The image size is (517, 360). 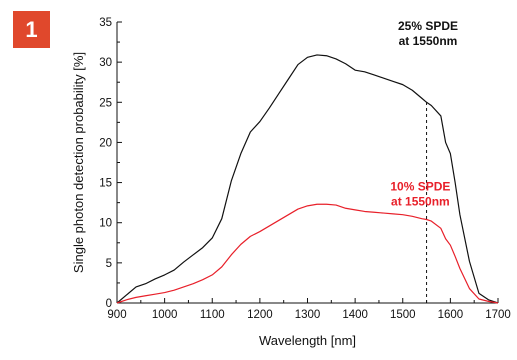 I want to click on annotation-1: 25% SPDE at 1550nm, so click(x=428, y=33).